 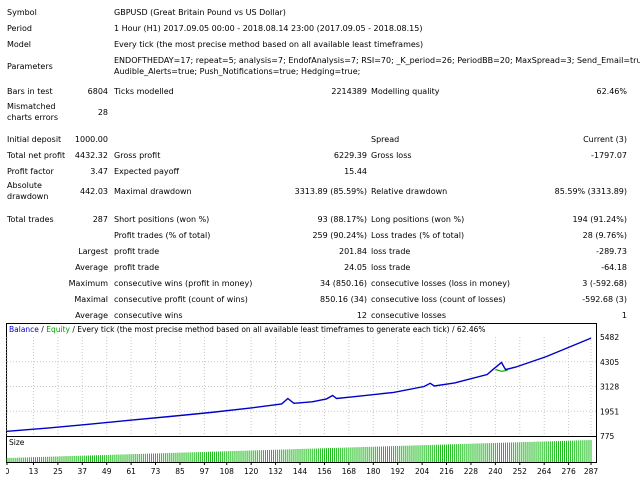 What do you see at coordinates (590, 191) in the screenshot?
I see `relative-drawdown-value: 85.59% (3313.89)` at bounding box center [590, 191].